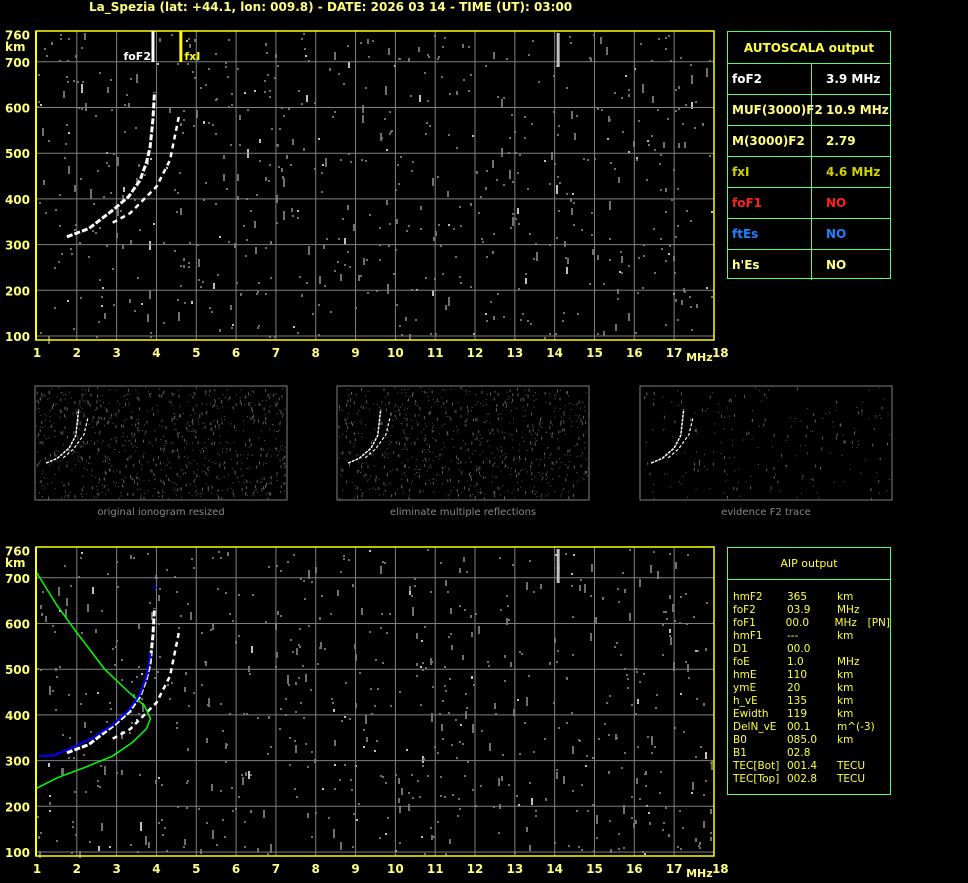 This screenshot has height=883, width=968. Describe the element at coordinates (845, 636) in the screenshot. I see `aip-cell: km` at that location.